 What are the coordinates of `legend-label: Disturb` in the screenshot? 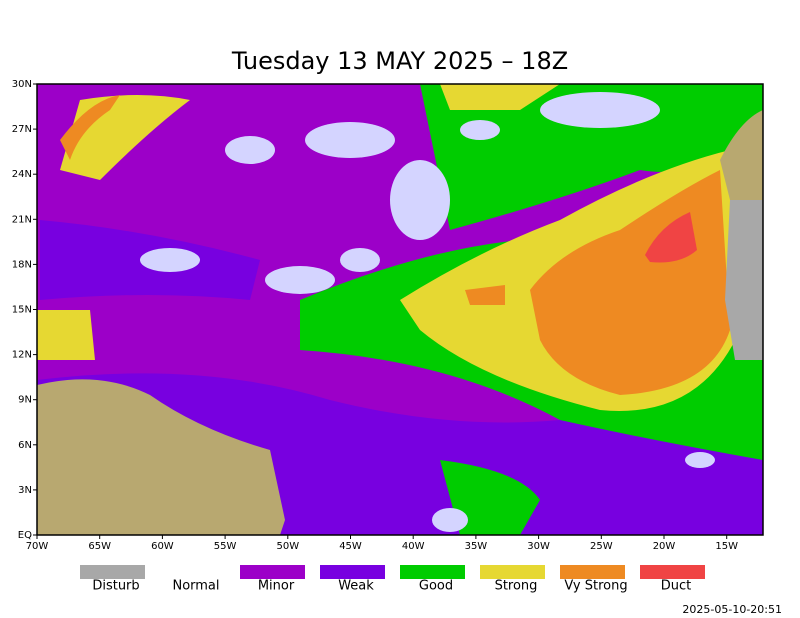 It's located at (115, 586).